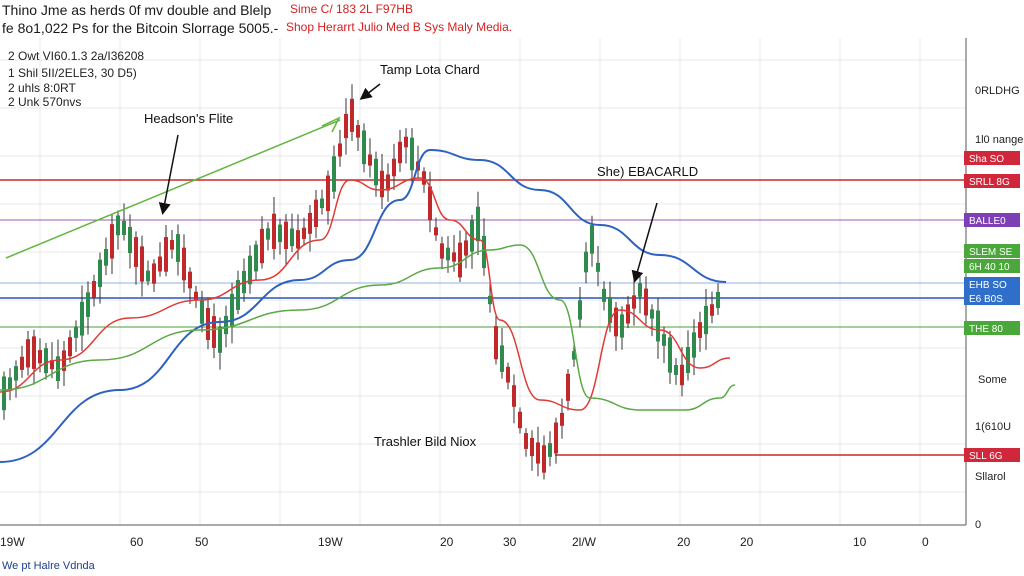 The image size is (1024, 576). Describe the element at coordinates (173, 189) in the screenshot. I see `trendline-green` at that location.